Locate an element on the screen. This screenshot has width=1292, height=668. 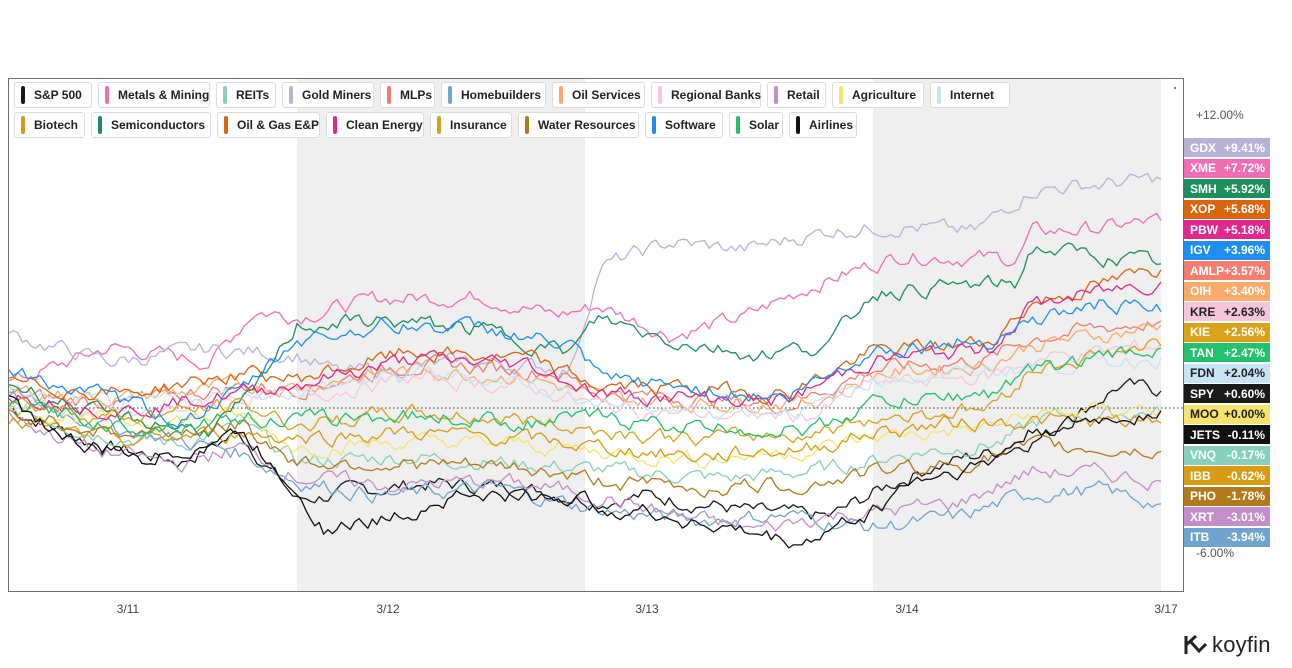
value-tag-kre: KRE +2.63% is located at coordinates (1227, 311).